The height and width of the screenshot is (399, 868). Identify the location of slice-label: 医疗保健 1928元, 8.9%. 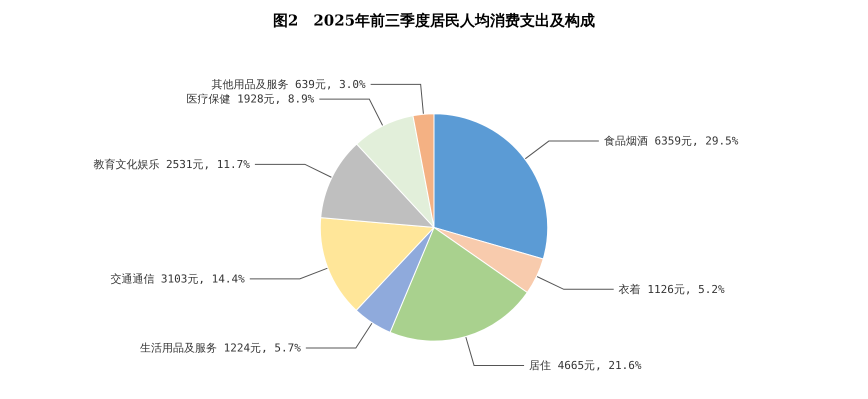
(250, 99).